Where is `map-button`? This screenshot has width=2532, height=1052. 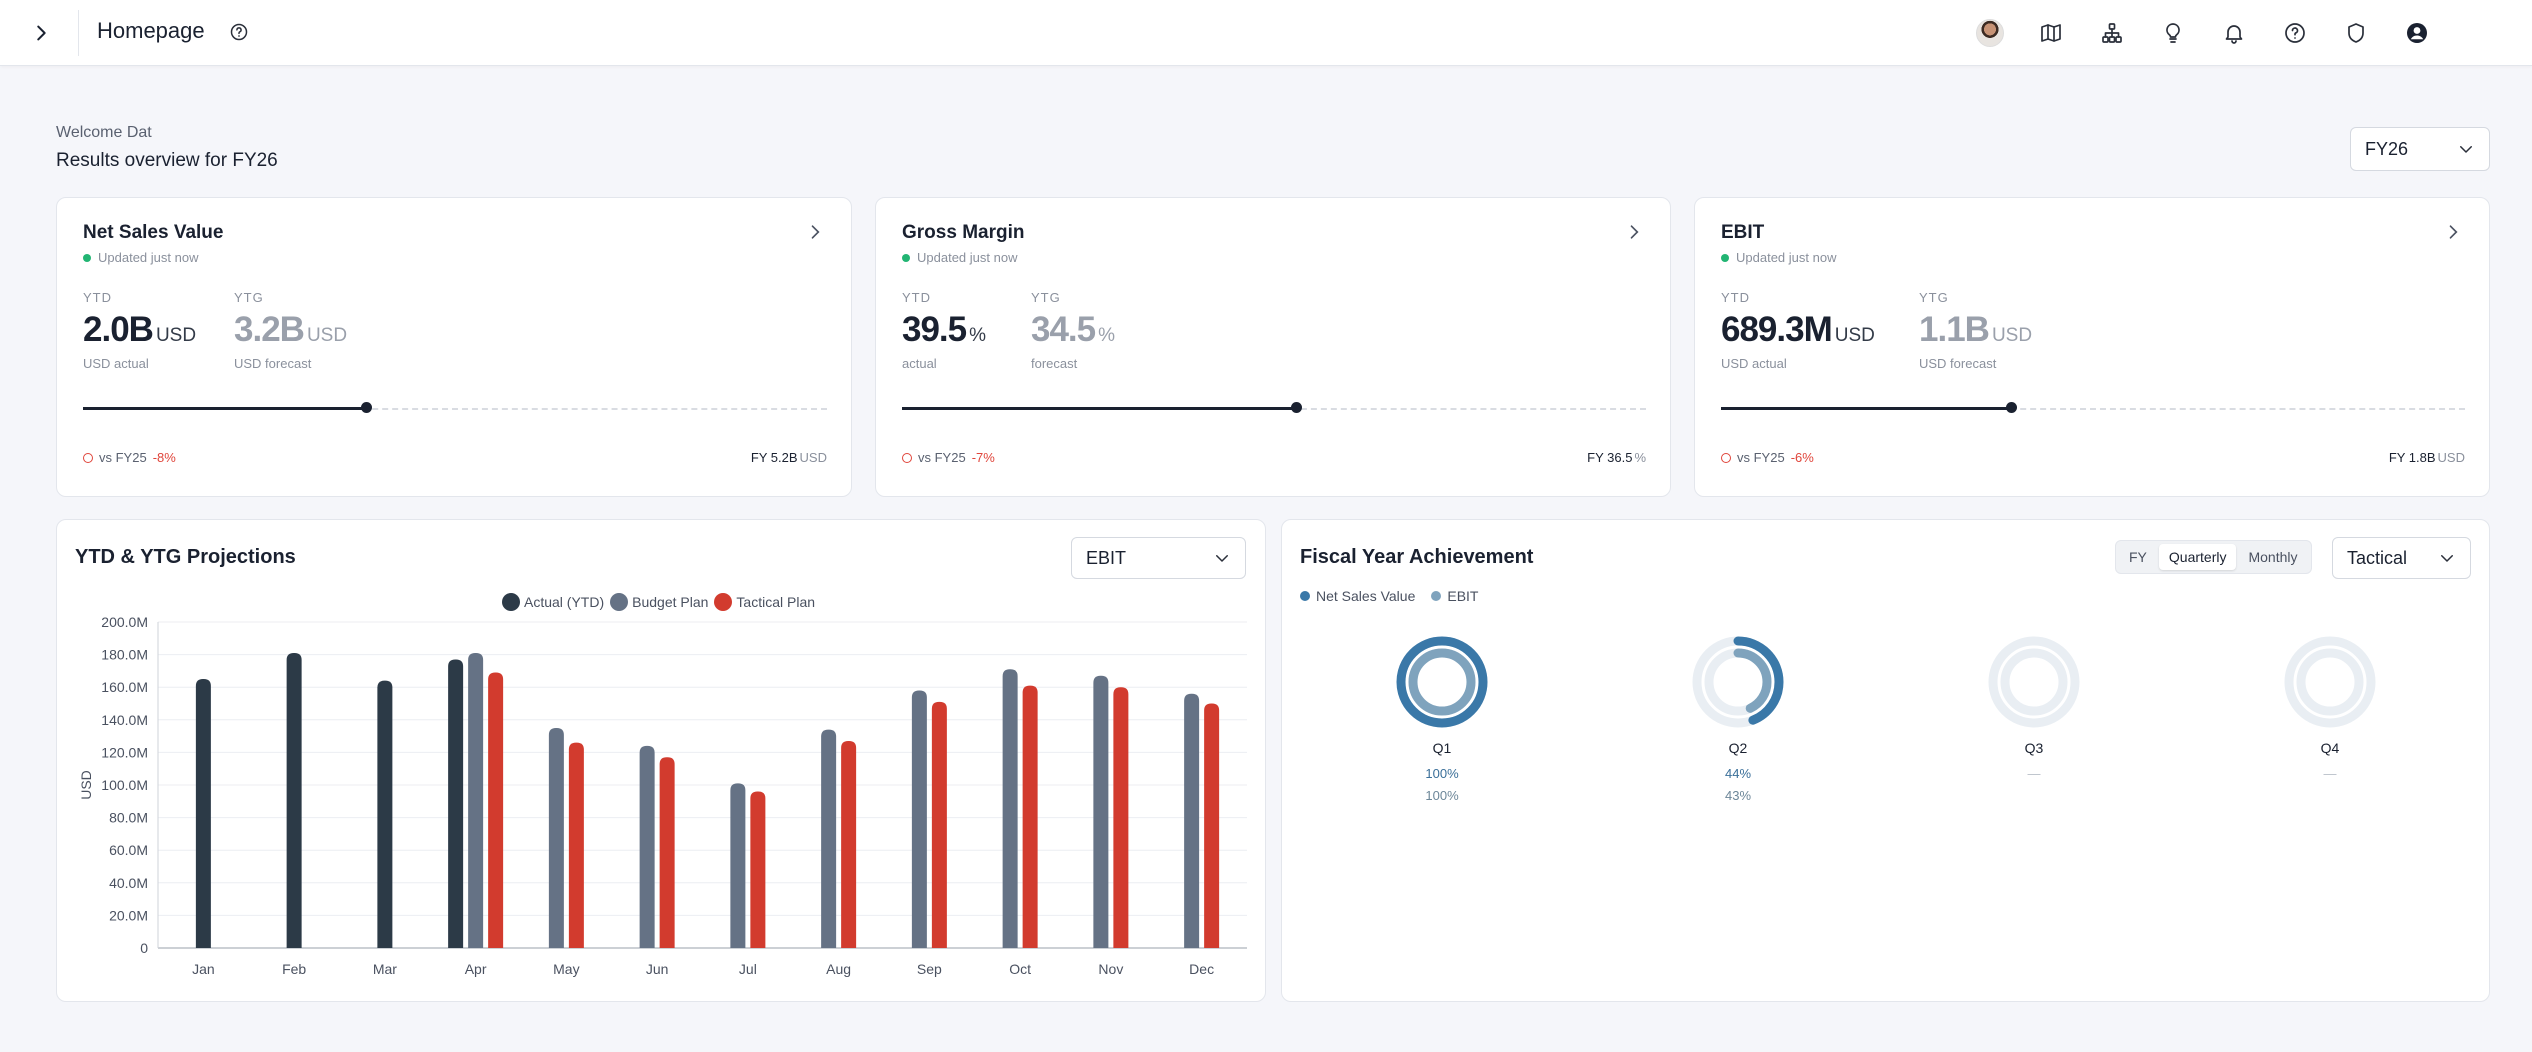
map-button is located at coordinates (2051, 33).